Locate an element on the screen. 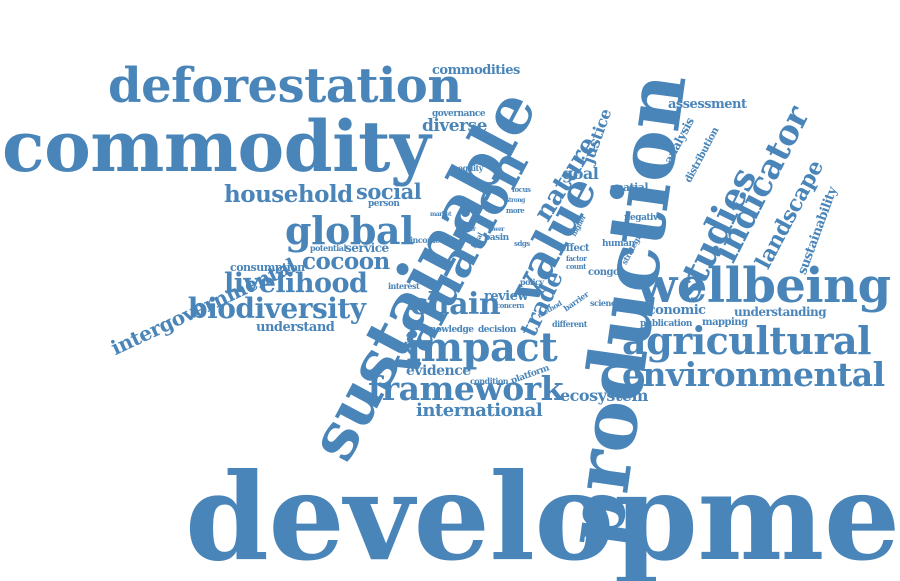 This screenshot has width=900, height=581. word-goal: goal is located at coordinates (580, 173).